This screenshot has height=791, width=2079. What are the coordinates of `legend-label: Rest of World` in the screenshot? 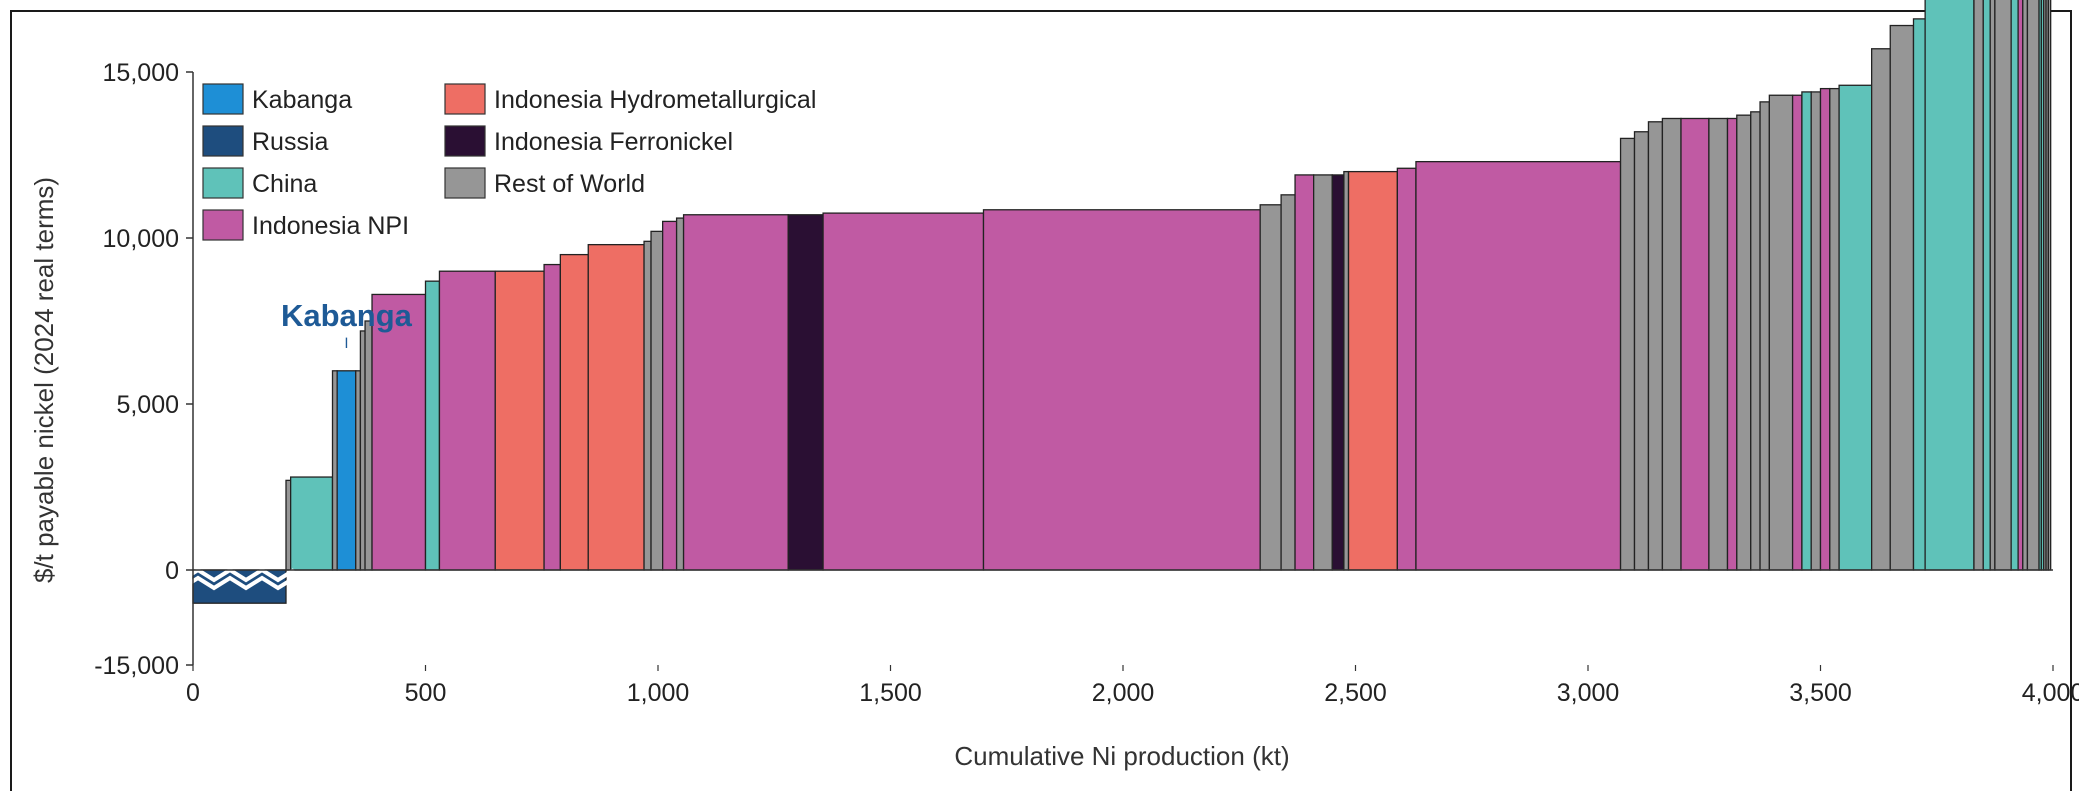 It's located at (569, 184).